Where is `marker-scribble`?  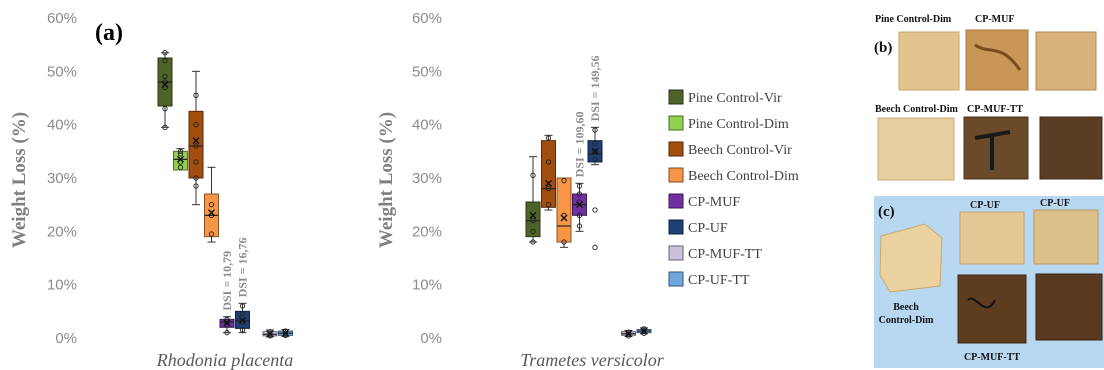
marker-scribble is located at coordinates (981, 303).